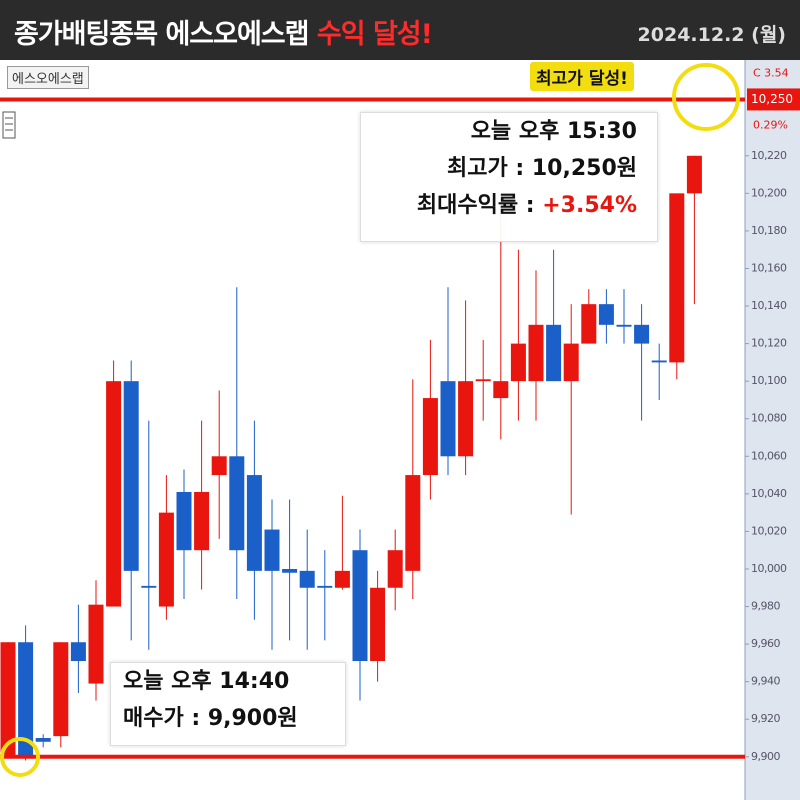  I want to click on sell-time: 오늘 오후 15:30, so click(553, 131).